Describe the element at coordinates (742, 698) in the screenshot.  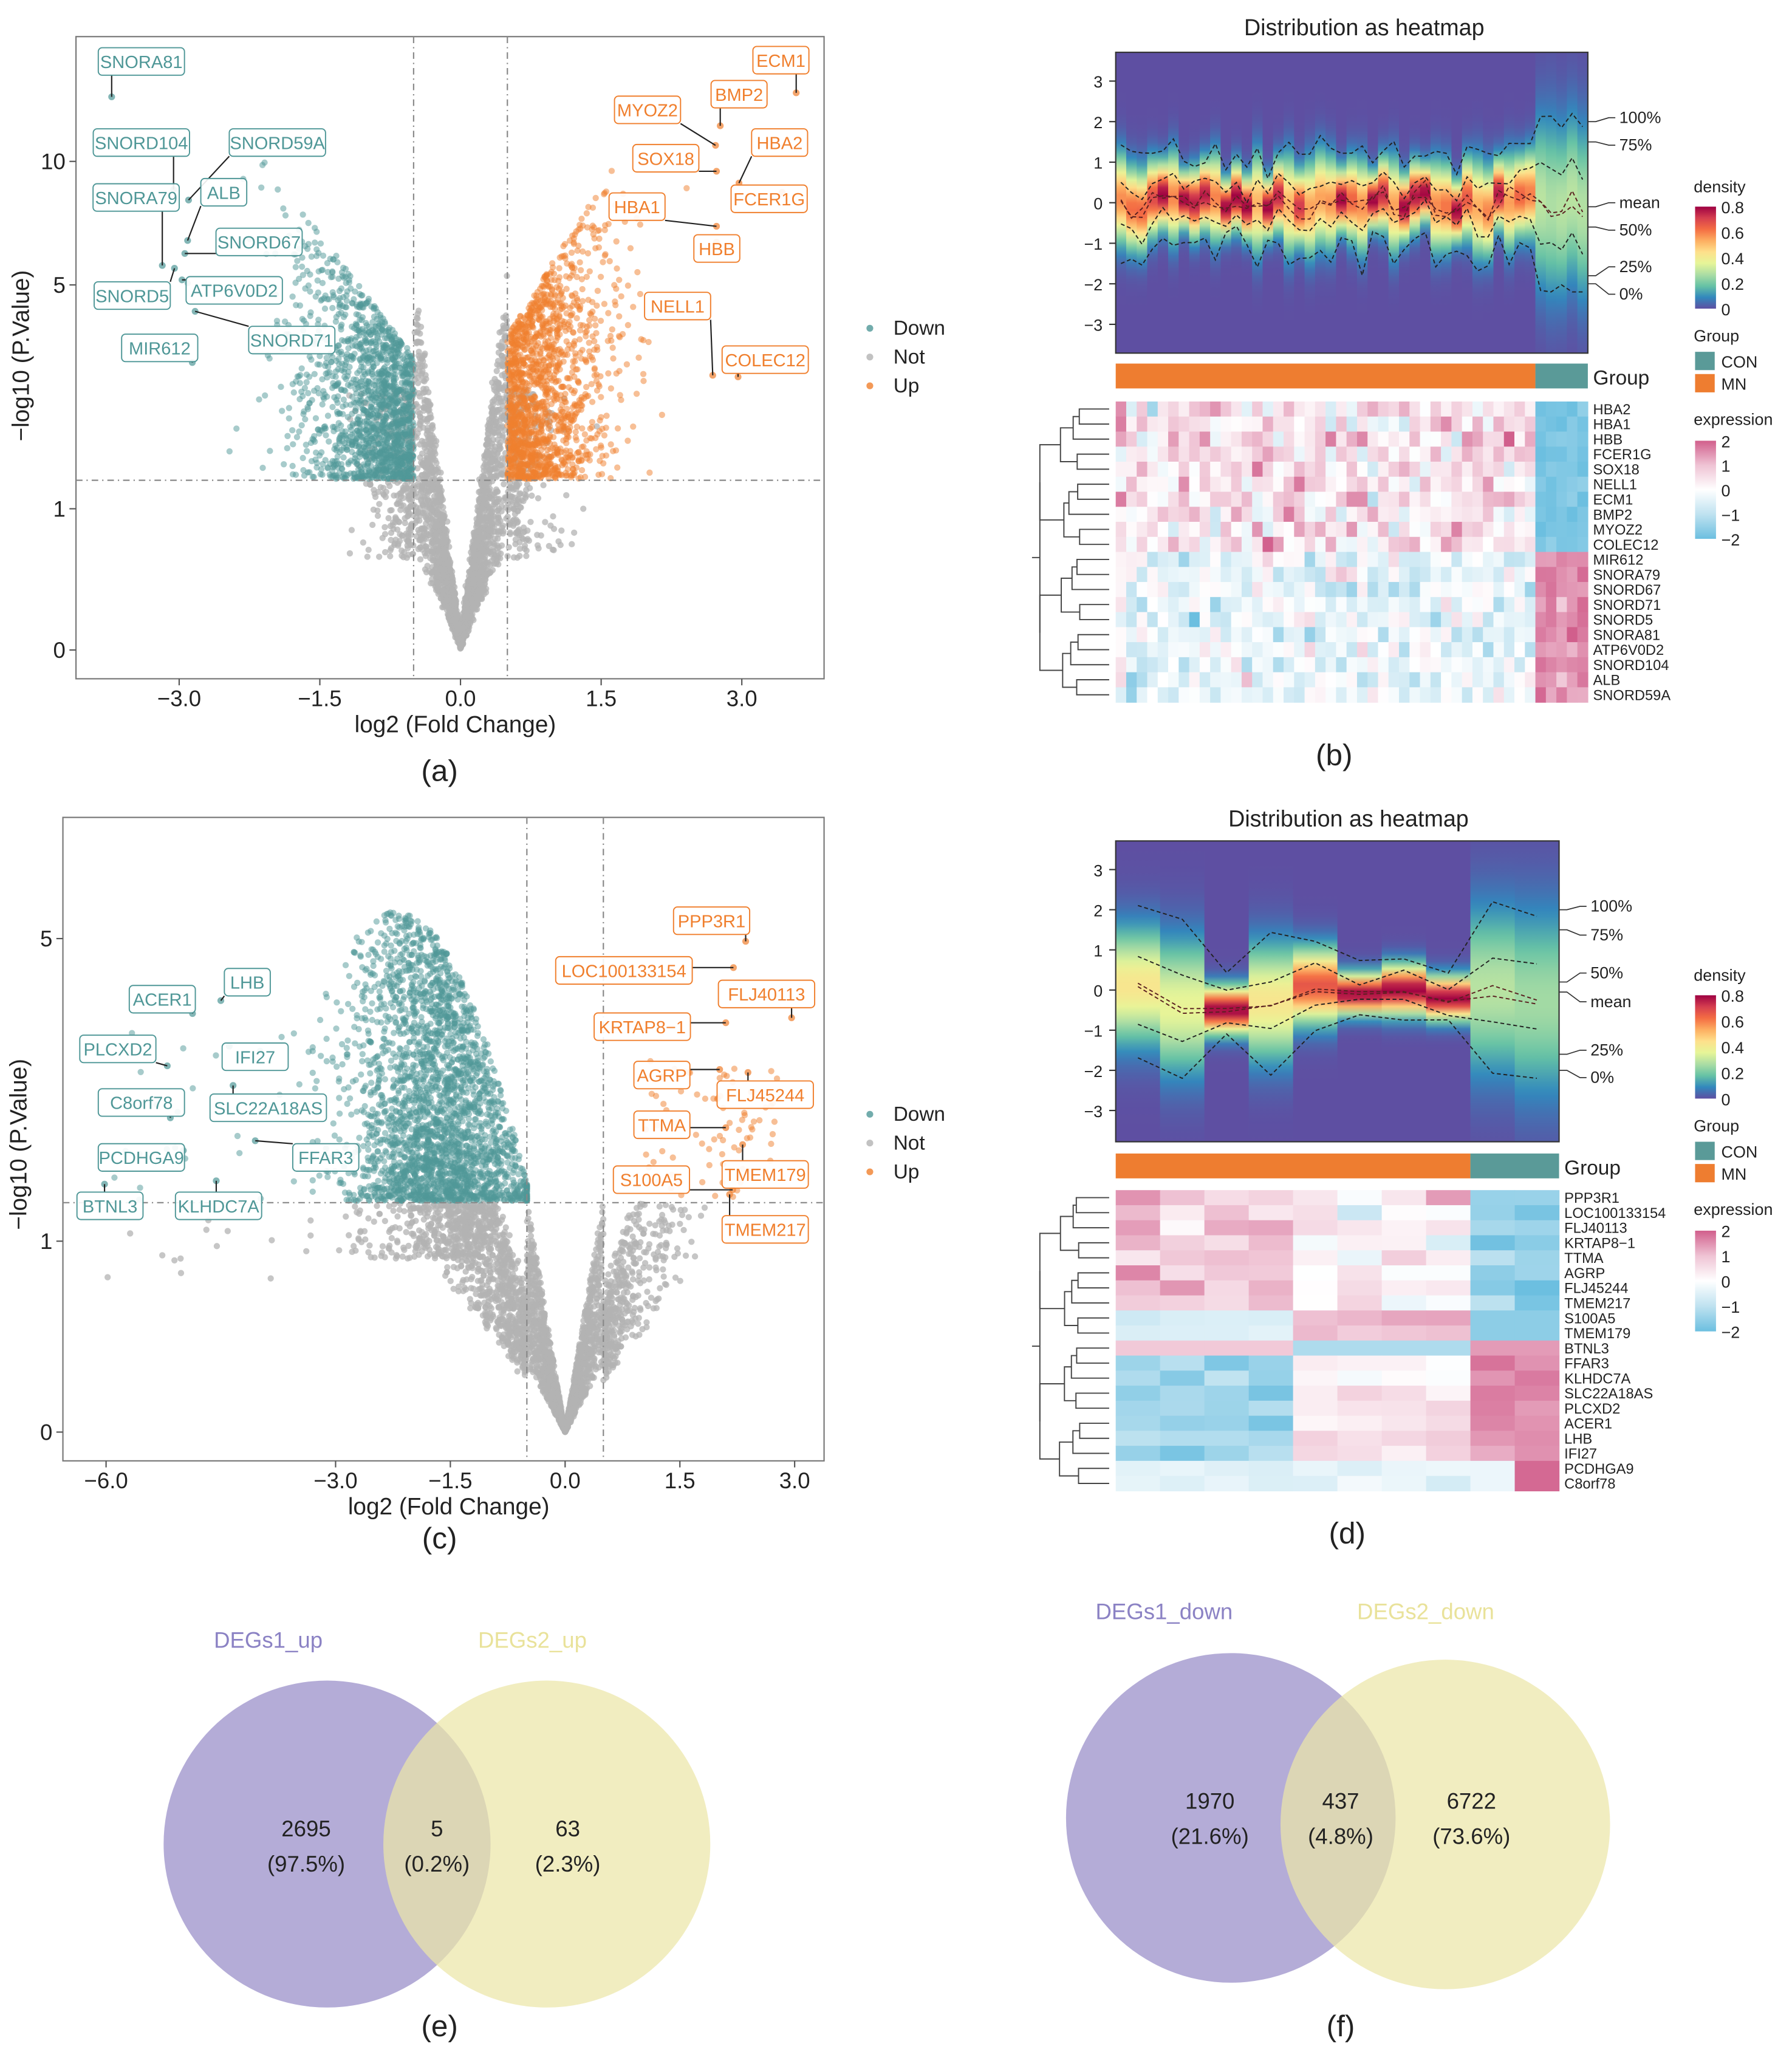
I see `x-tick-label: 3.0` at that location.